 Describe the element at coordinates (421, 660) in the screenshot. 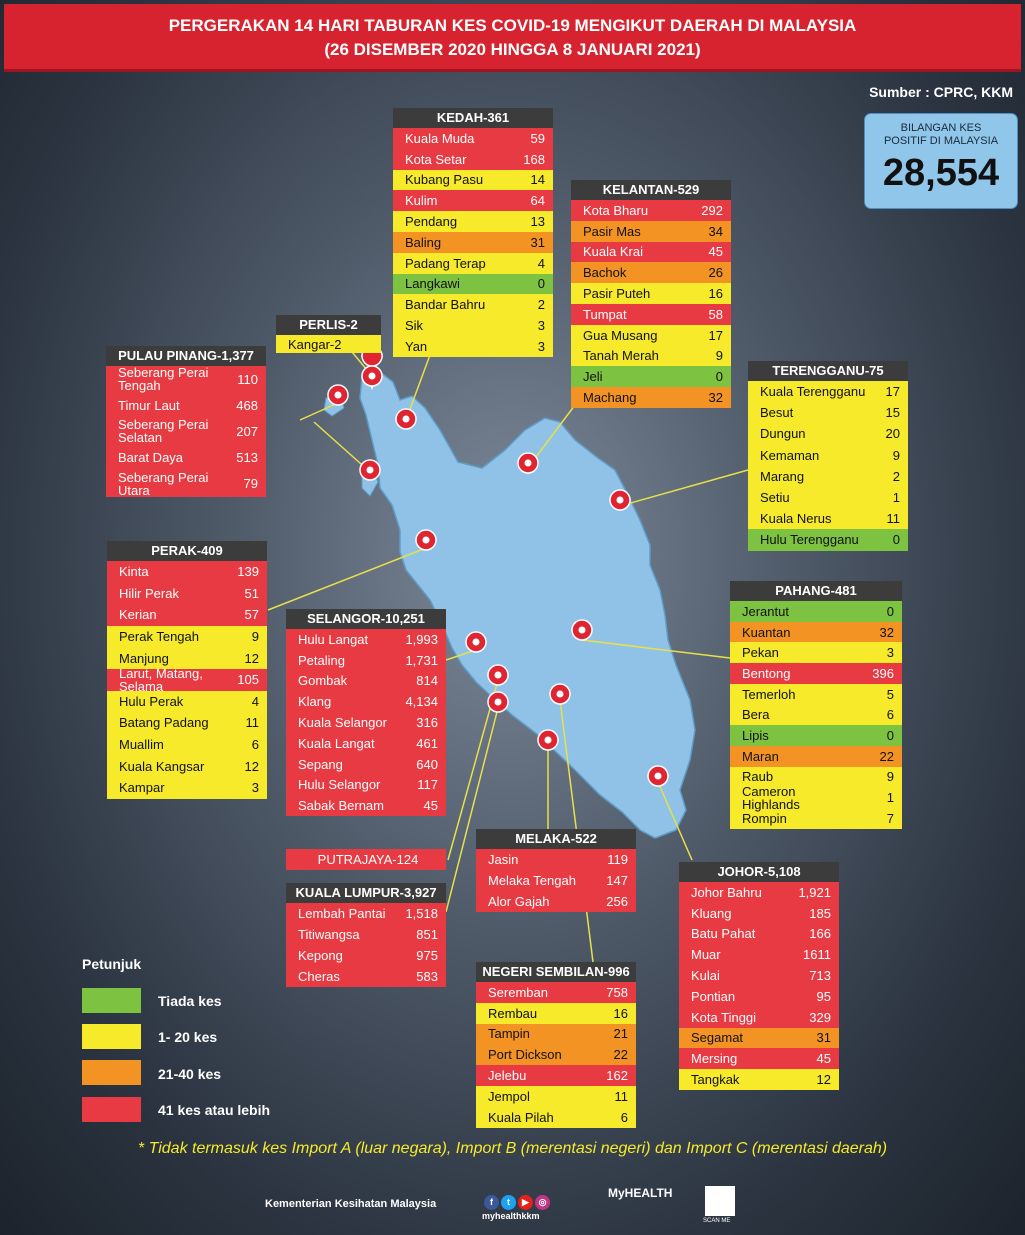

I see `district-cases: 1,731` at that location.